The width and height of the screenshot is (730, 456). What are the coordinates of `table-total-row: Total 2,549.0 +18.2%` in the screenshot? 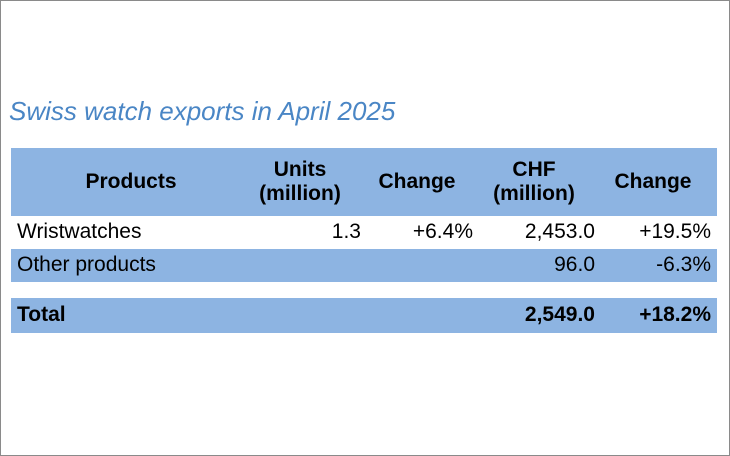 It's located at (364, 315).